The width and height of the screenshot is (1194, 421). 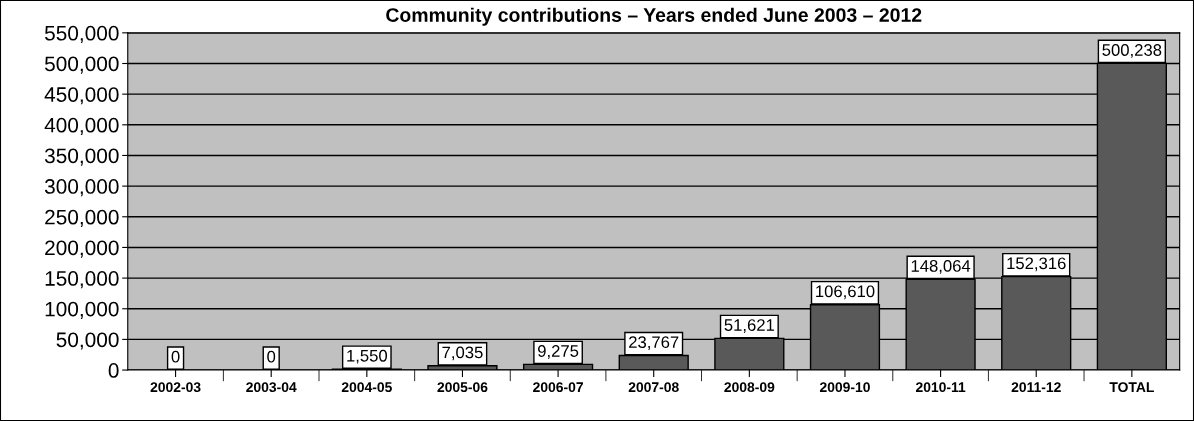 What do you see at coordinates (462, 387) in the screenshot?
I see `x-tick-label: 2005-06` at bounding box center [462, 387].